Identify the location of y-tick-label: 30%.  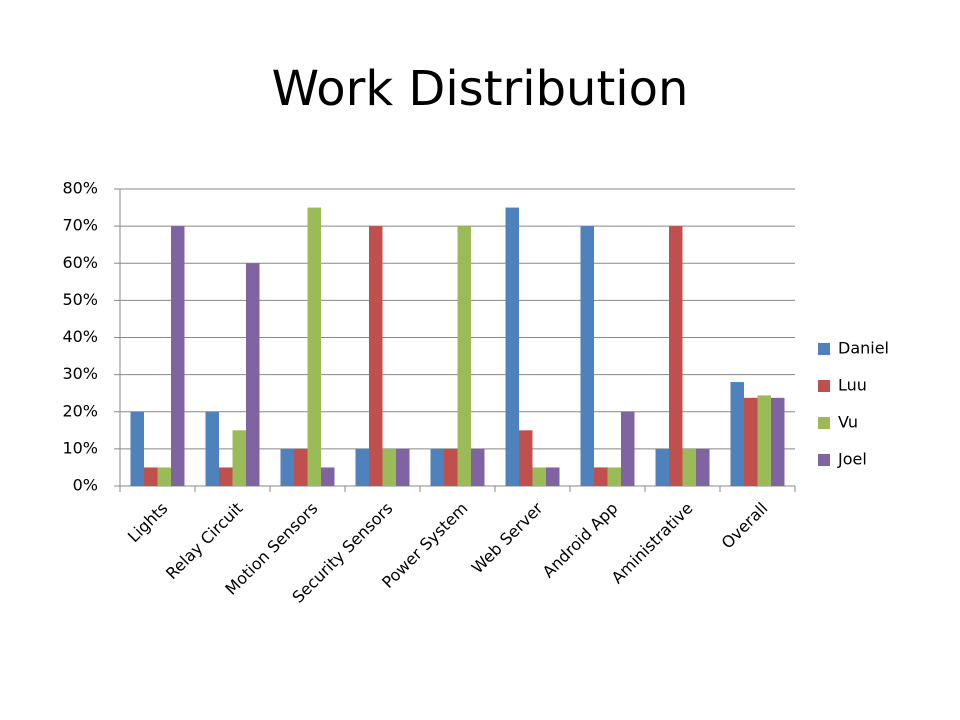
(80, 373).